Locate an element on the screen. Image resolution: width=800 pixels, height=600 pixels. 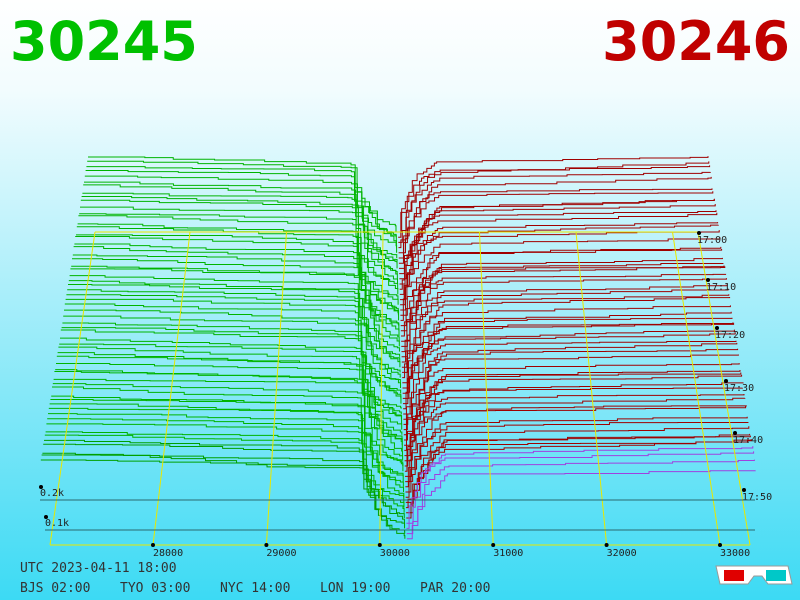
ask-price: 30246 is located at coordinates (696, 41).